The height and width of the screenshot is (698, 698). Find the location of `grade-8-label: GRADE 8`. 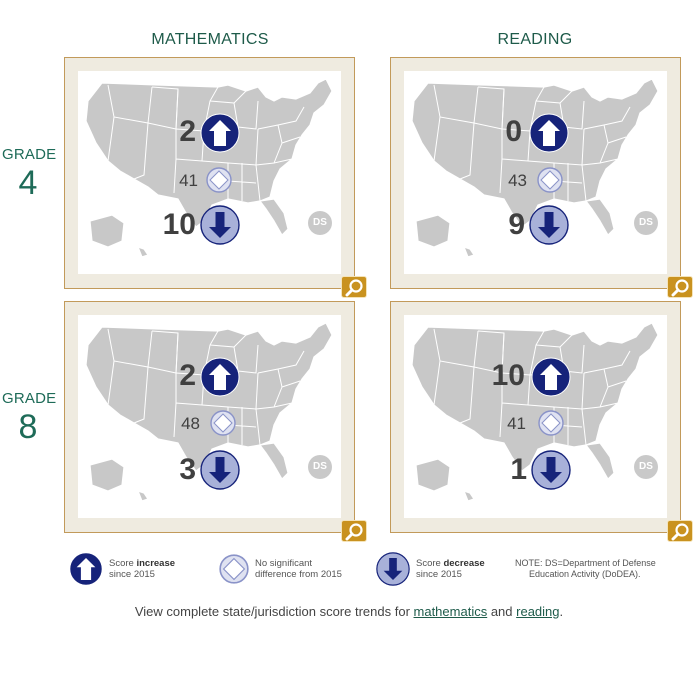

grade-8-label: GRADE 8 is located at coordinates (29, 418).